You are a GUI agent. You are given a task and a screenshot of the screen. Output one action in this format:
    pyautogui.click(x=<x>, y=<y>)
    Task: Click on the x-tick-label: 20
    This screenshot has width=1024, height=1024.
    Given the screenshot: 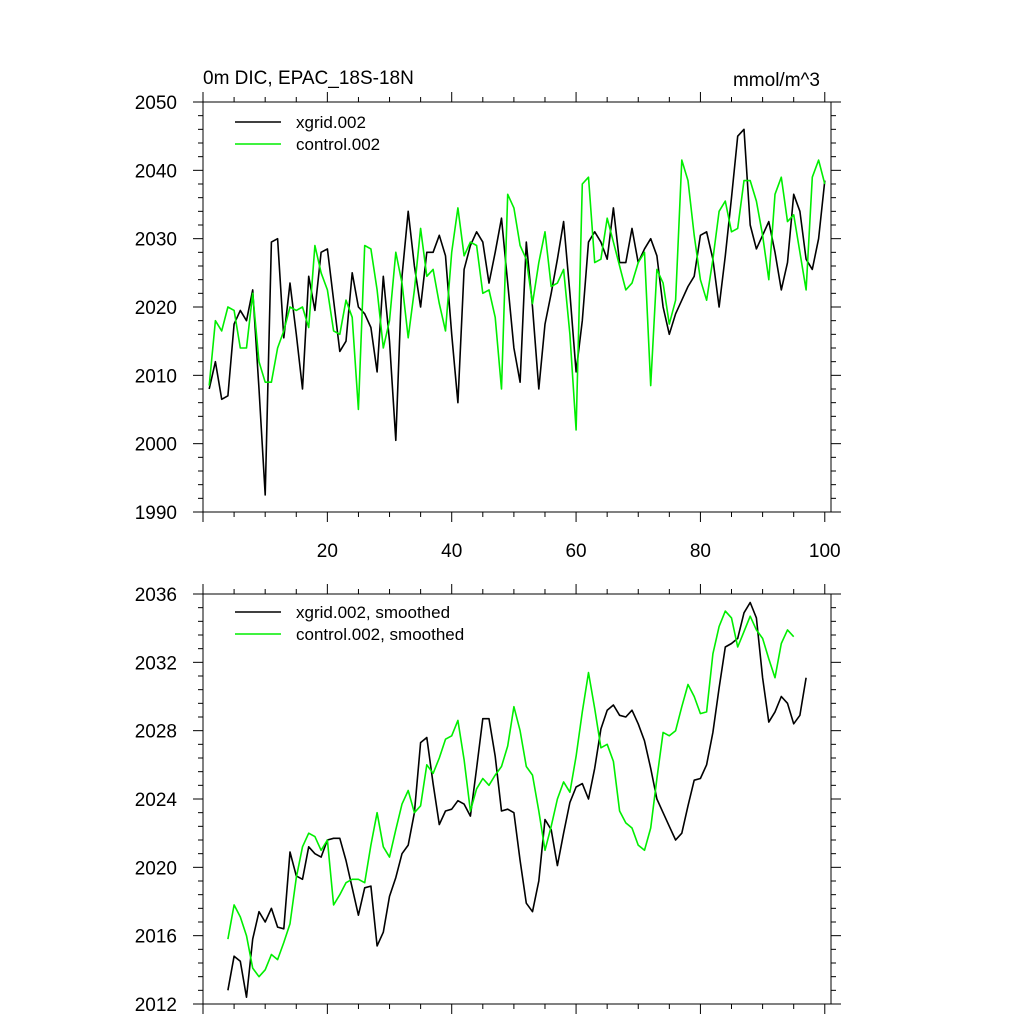 What is the action you would take?
    pyautogui.click(x=327, y=551)
    